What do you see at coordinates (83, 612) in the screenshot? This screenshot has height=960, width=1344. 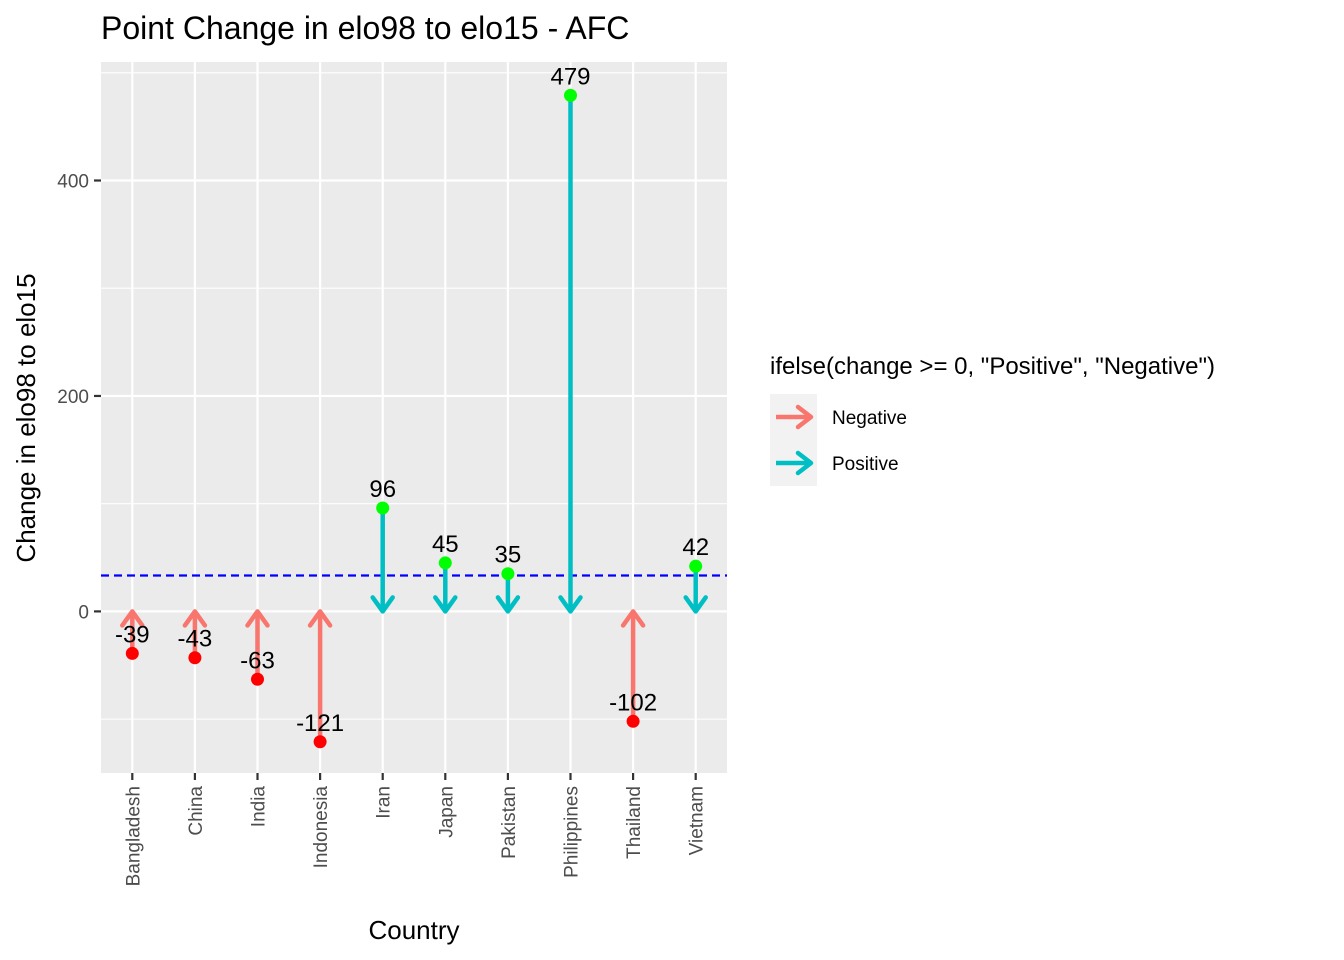 I see `y-tick-label: 0` at bounding box center [83, 612].